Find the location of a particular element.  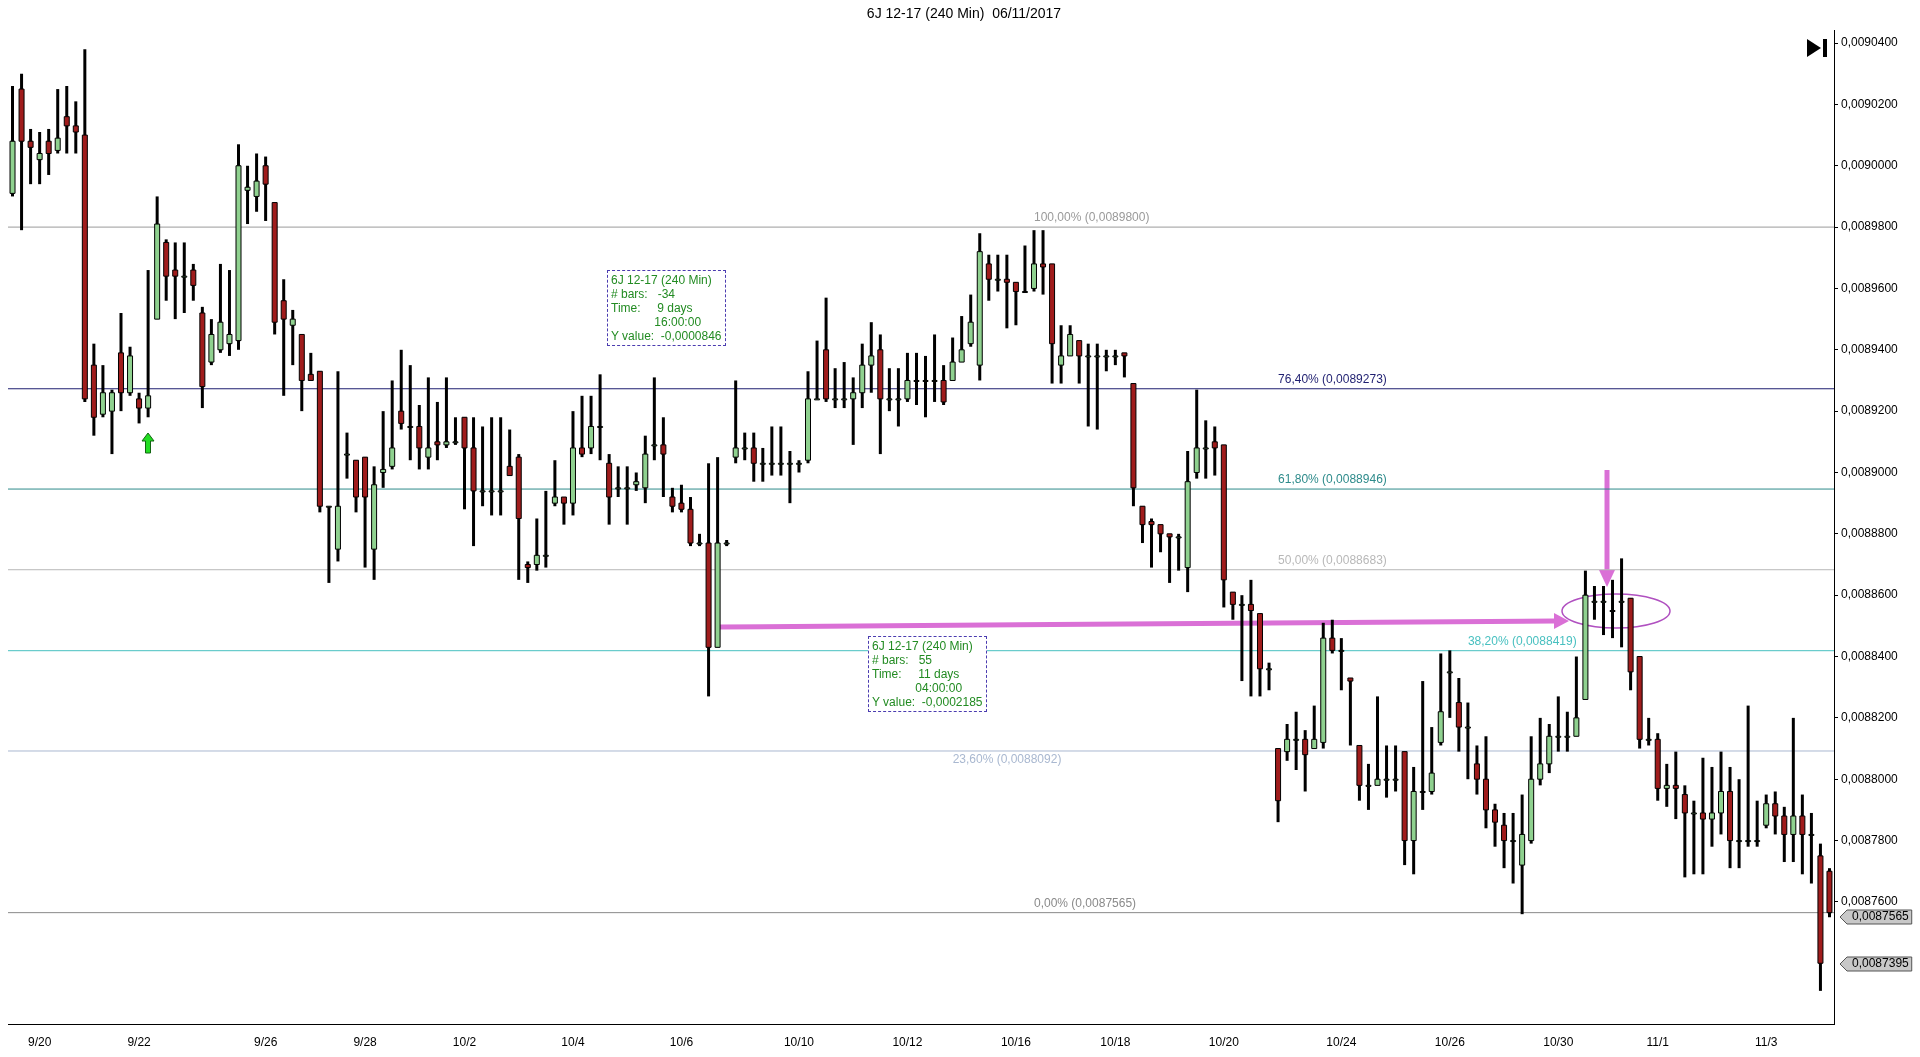

x-tick-label: 11/3 is located at coordinates (1766, 1042).